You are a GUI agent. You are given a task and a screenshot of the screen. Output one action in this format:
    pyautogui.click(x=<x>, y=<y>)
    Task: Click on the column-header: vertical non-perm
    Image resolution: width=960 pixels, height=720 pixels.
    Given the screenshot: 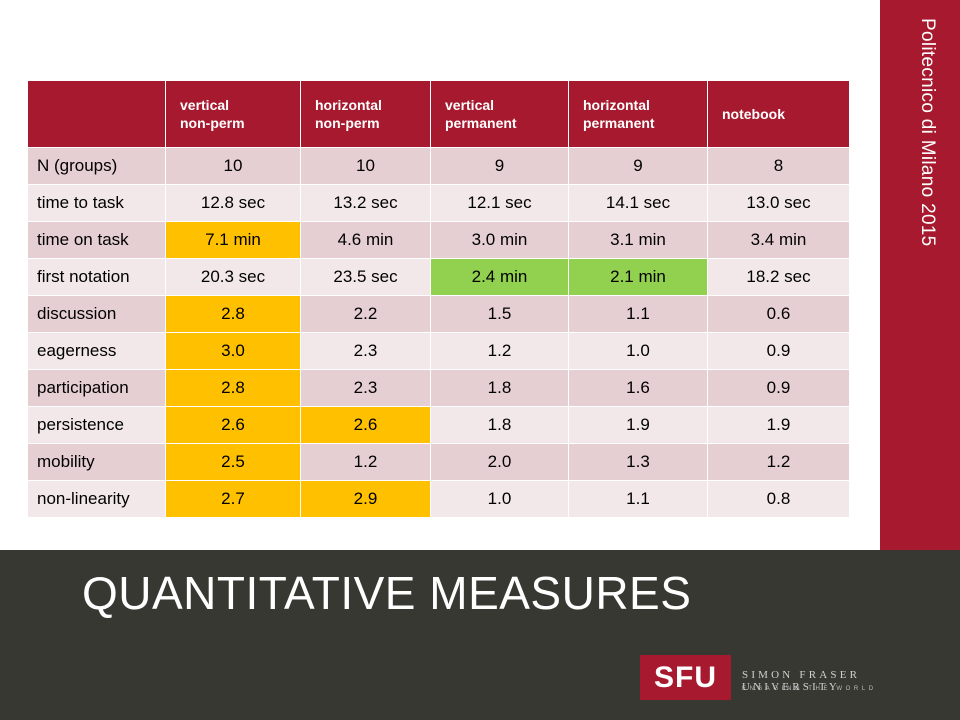 What is the action you would take?
    pyautogui.click(x=233, y=114)
    